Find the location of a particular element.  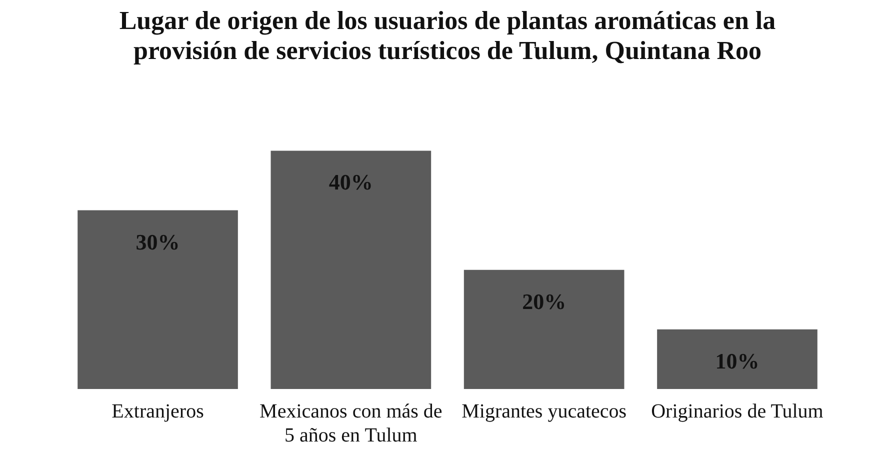

data-label: 40% is located at coordinates (350, 182).